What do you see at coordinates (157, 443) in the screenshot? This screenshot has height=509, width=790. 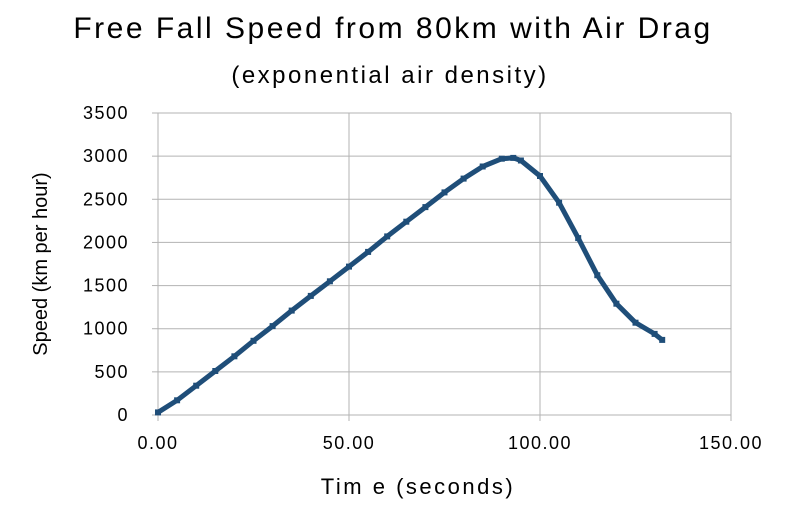 I see `x-tick-label: 0.00` at bounding box center [157, 443].